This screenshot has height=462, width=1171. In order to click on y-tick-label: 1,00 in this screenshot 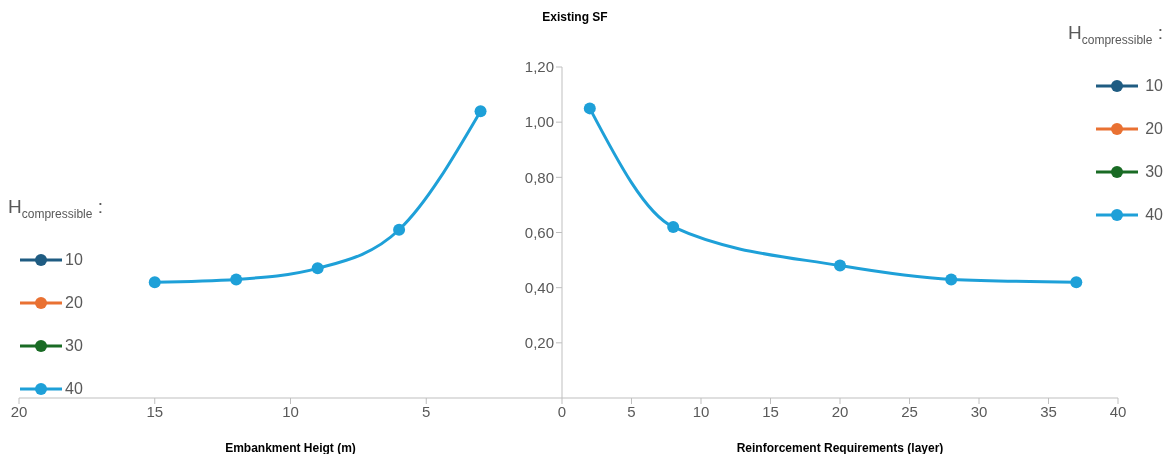, I will do `click(539, 122)`.